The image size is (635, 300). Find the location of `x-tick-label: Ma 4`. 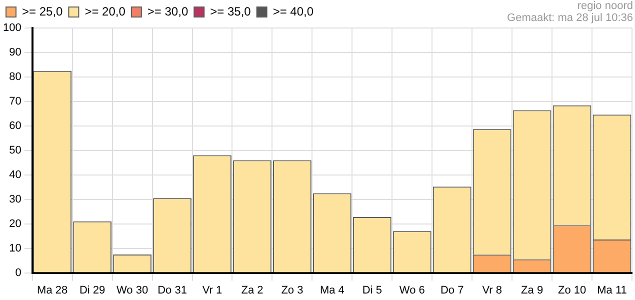

x-tick-label: Ma 4 is located at coordinates (332, 290).